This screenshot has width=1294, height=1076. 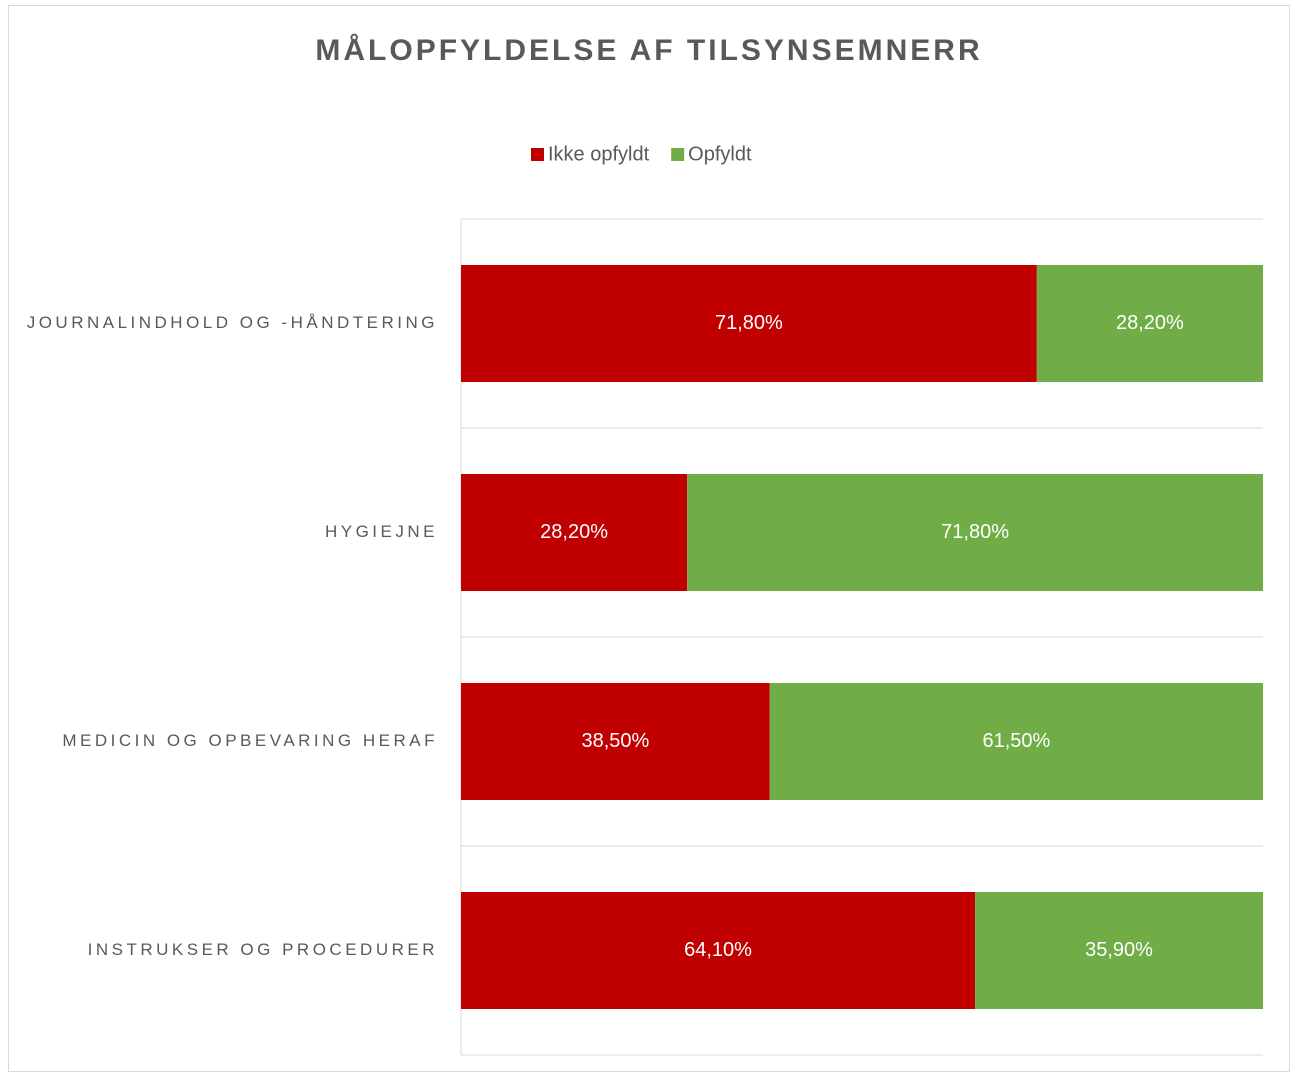 I want to click on data-label: 35,90%, so click(x=1119, y=950).